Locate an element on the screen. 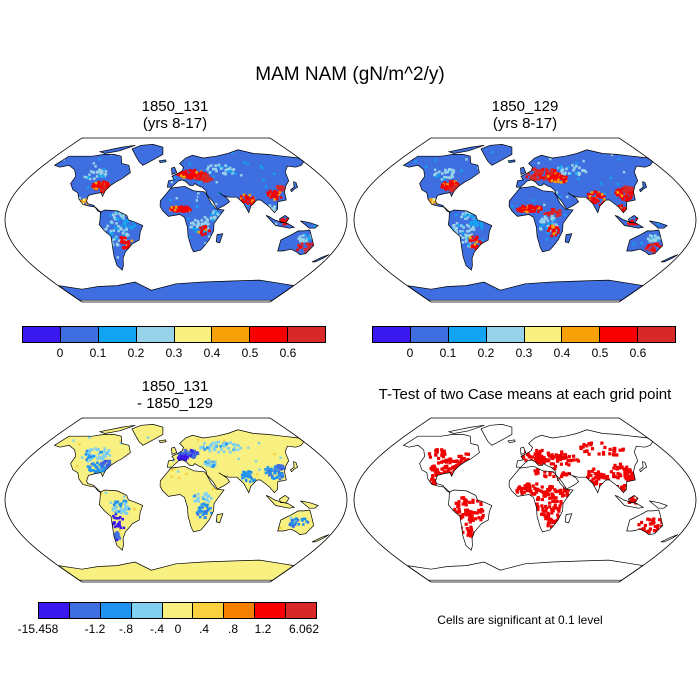  land-borneo is located at coordinates (284, 499).